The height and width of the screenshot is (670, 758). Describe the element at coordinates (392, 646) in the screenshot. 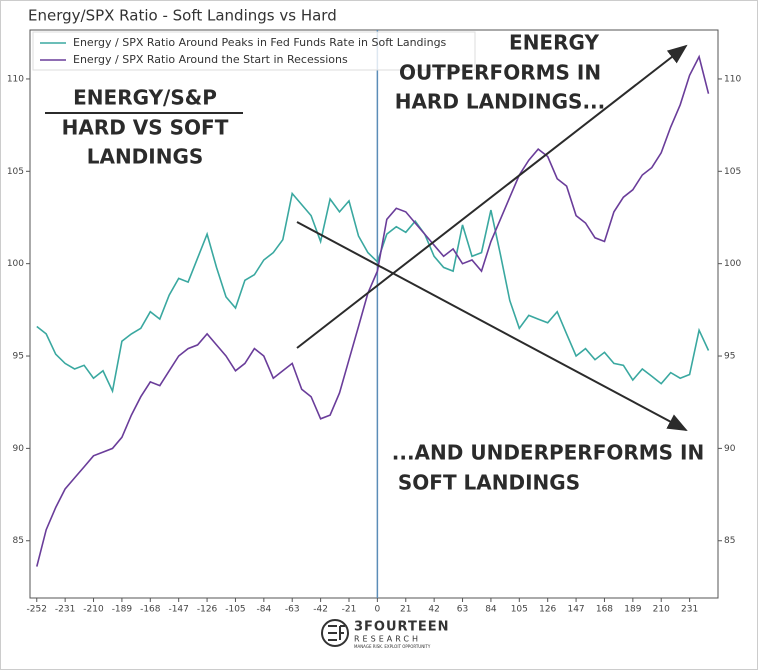

I see `logo-tagline: MANAGE RISK. EXPLOIT OPPORTUNITY` at that location.